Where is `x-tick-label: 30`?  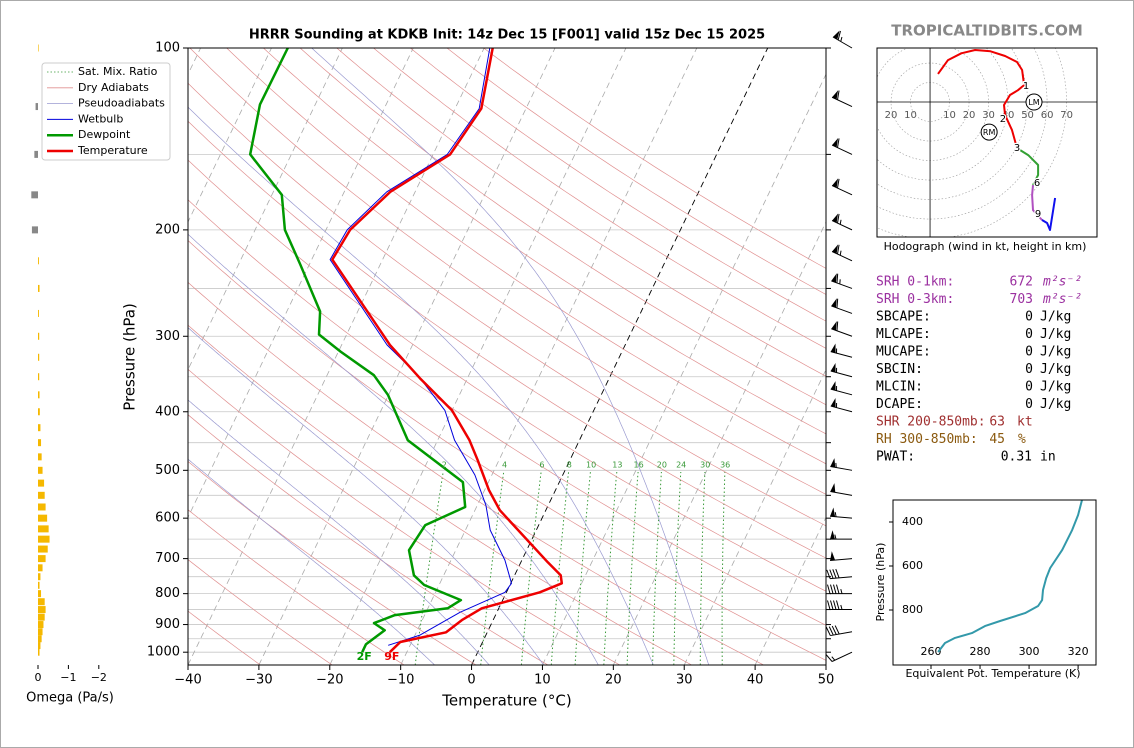
x-tick-label: 30 is located at coordinates (684, 680).